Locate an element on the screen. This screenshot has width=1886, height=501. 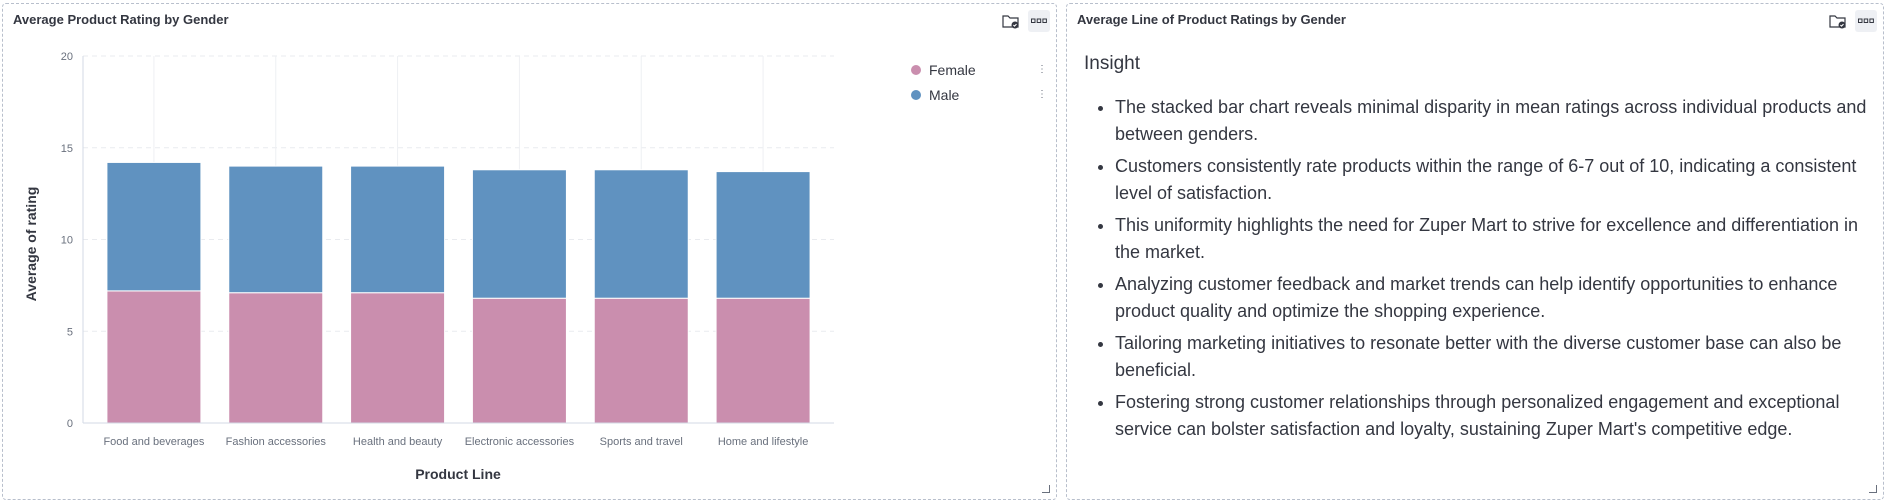
y-tick-label: 15 is located at coordinates (67, 149).